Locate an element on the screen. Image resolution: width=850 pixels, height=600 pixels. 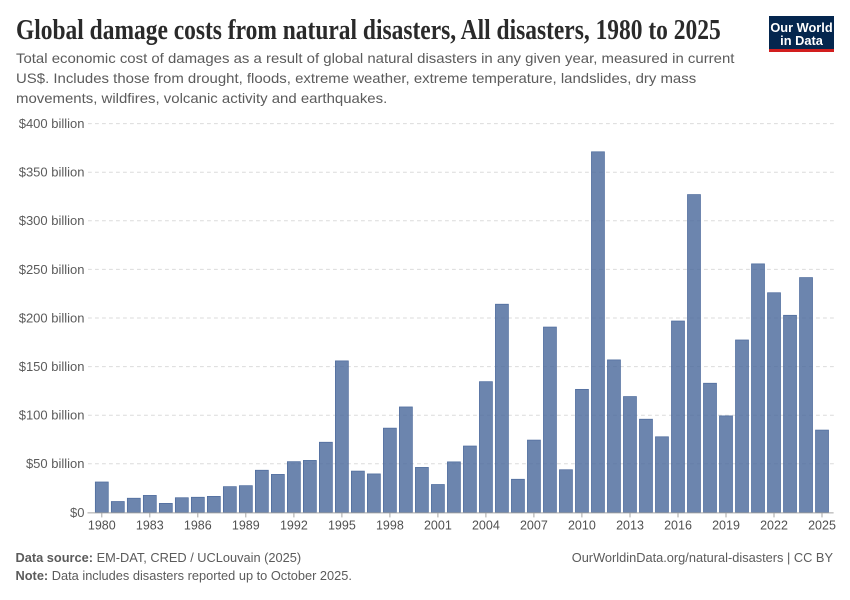
svg-text: $0 is located at coordinates (77, 512).